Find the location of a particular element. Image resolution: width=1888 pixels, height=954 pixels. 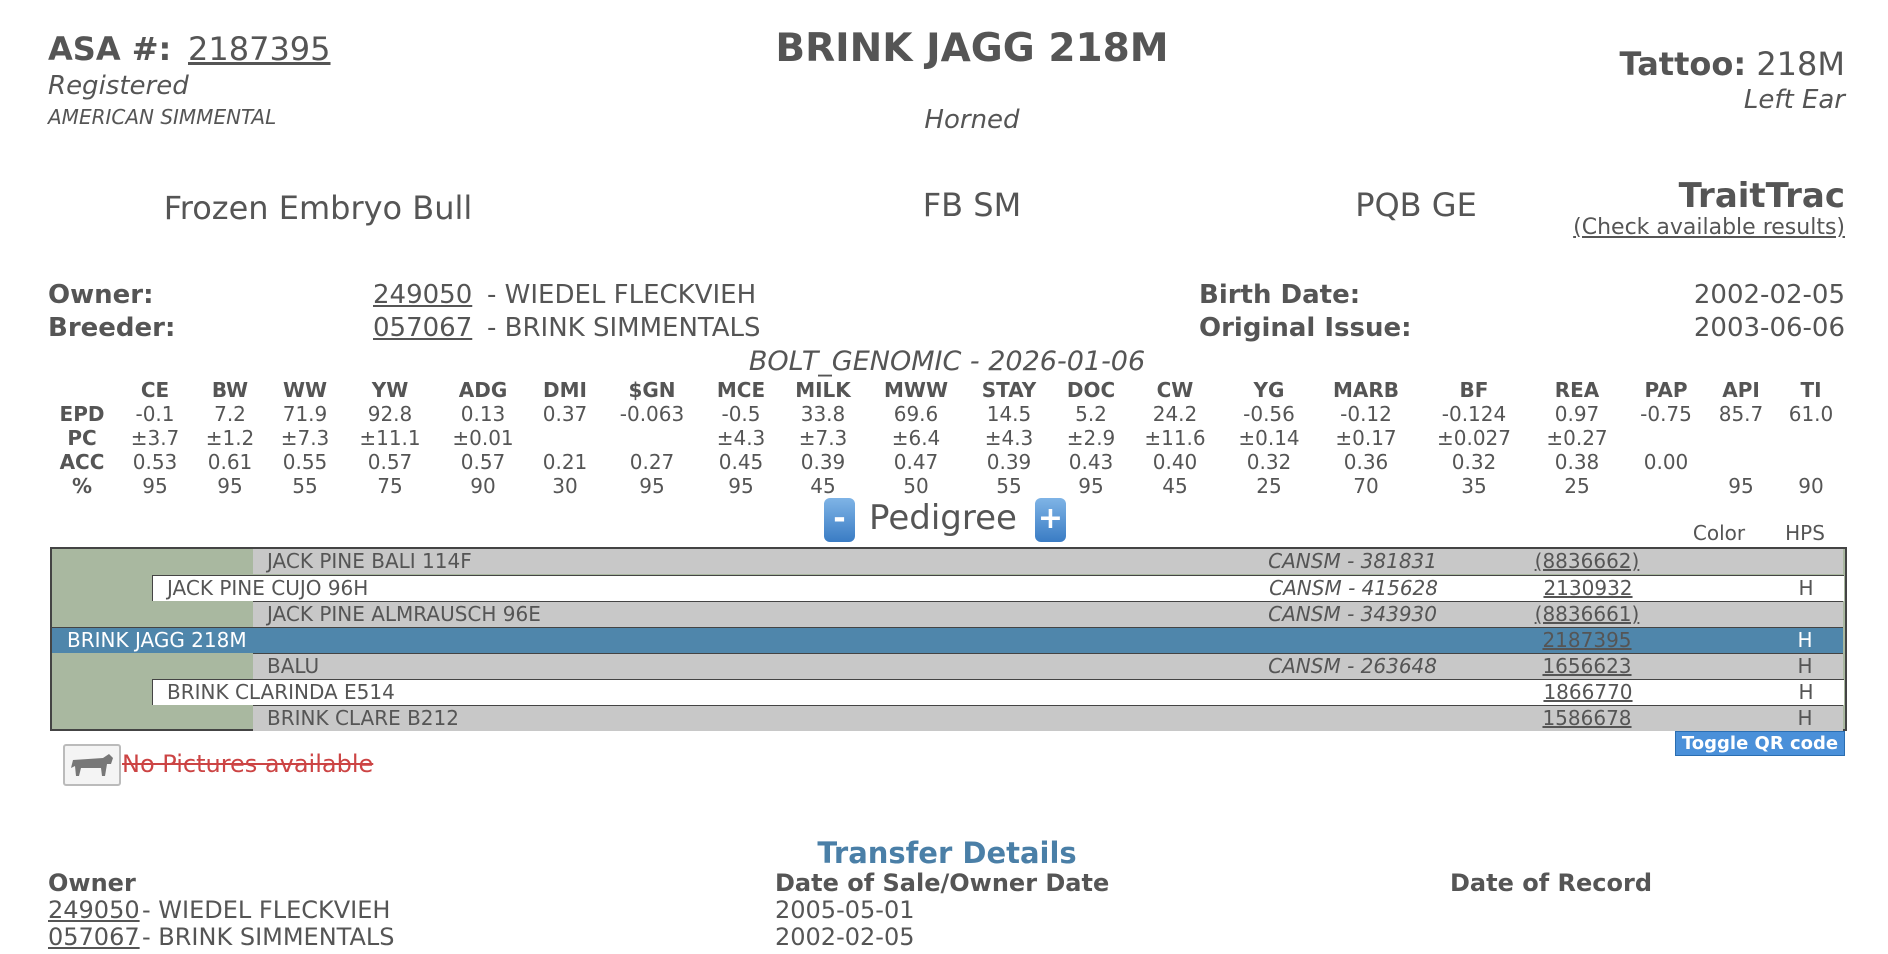

birth-label: Birth Date: is located at coordinates (1280, 295).